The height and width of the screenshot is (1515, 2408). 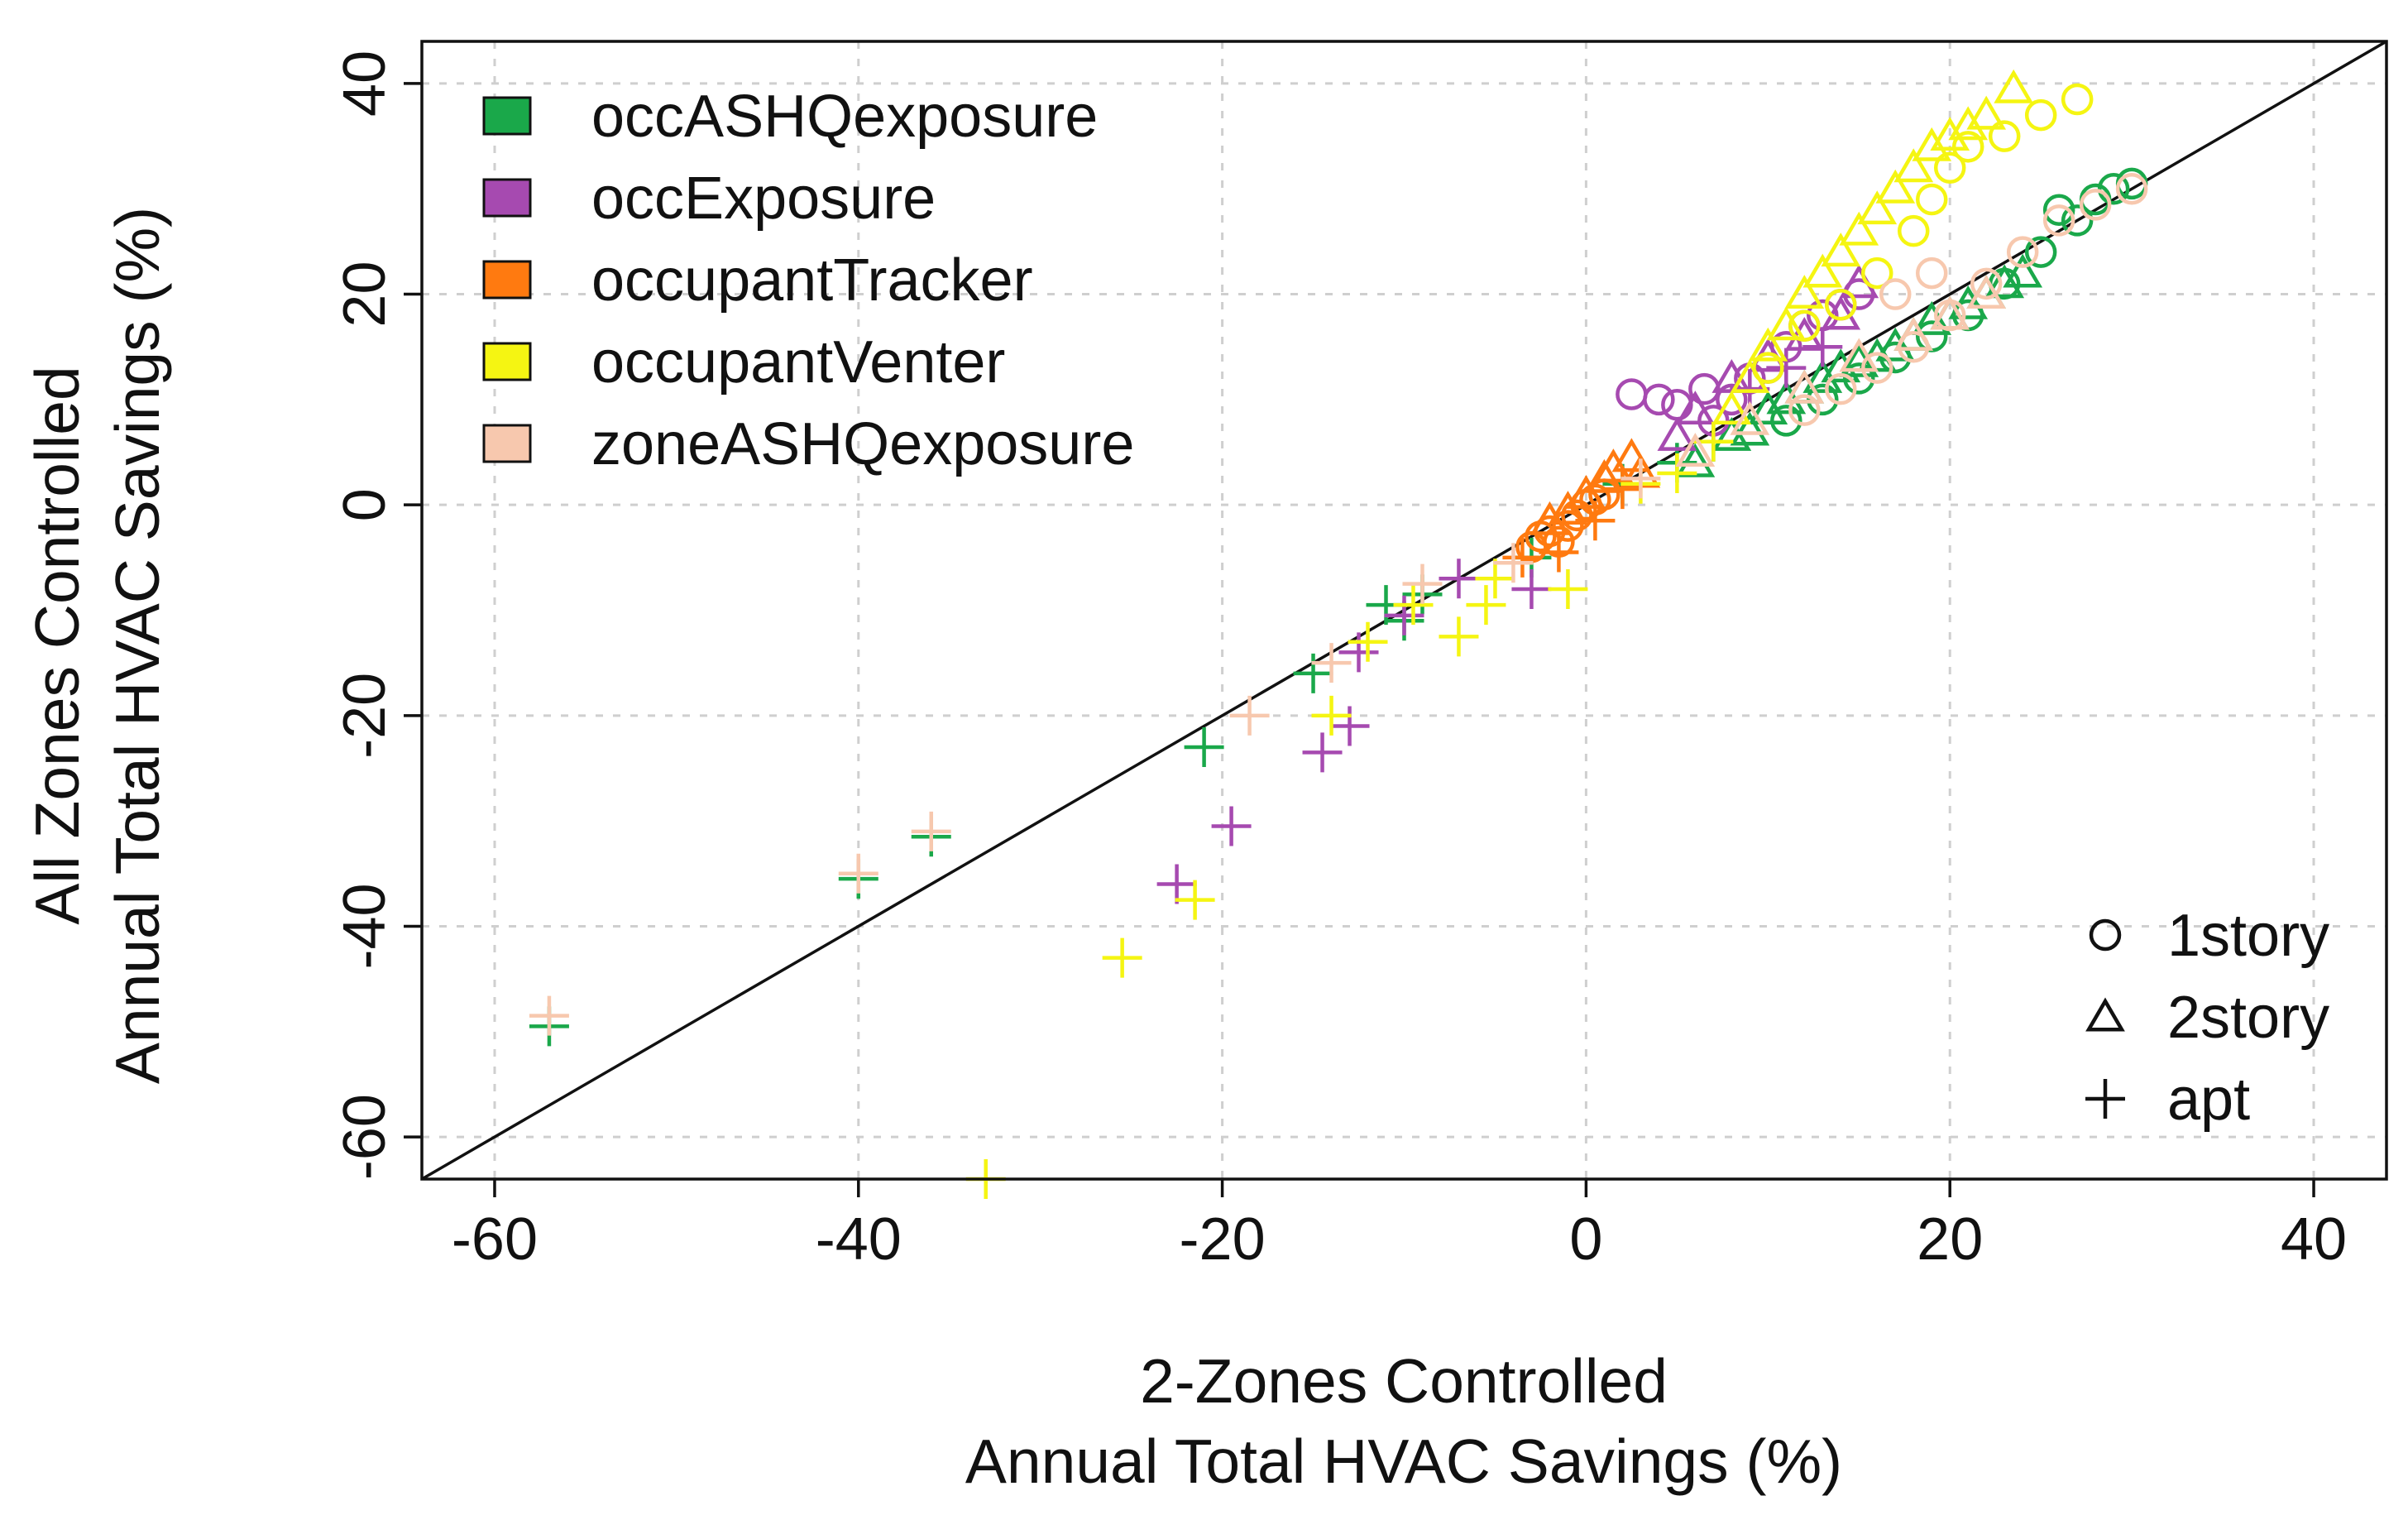 What do you see at coordinates (763, 198) in the screenshot?
I see `legend-label: occExposure` at bounding box center [763, 198].